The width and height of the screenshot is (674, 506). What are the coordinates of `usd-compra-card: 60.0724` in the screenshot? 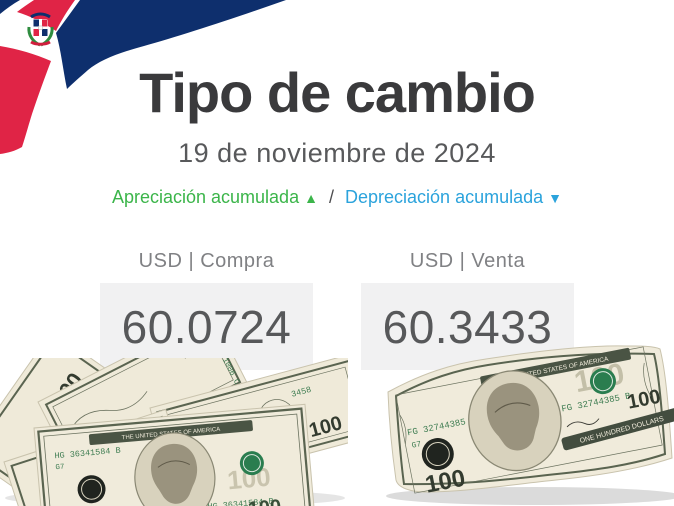 It's located at (206, 326).